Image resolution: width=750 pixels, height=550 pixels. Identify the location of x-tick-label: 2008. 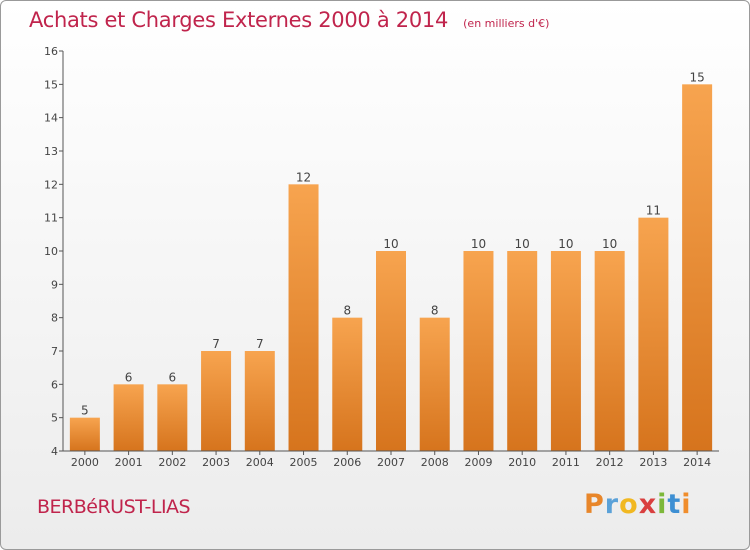
(435, 462).